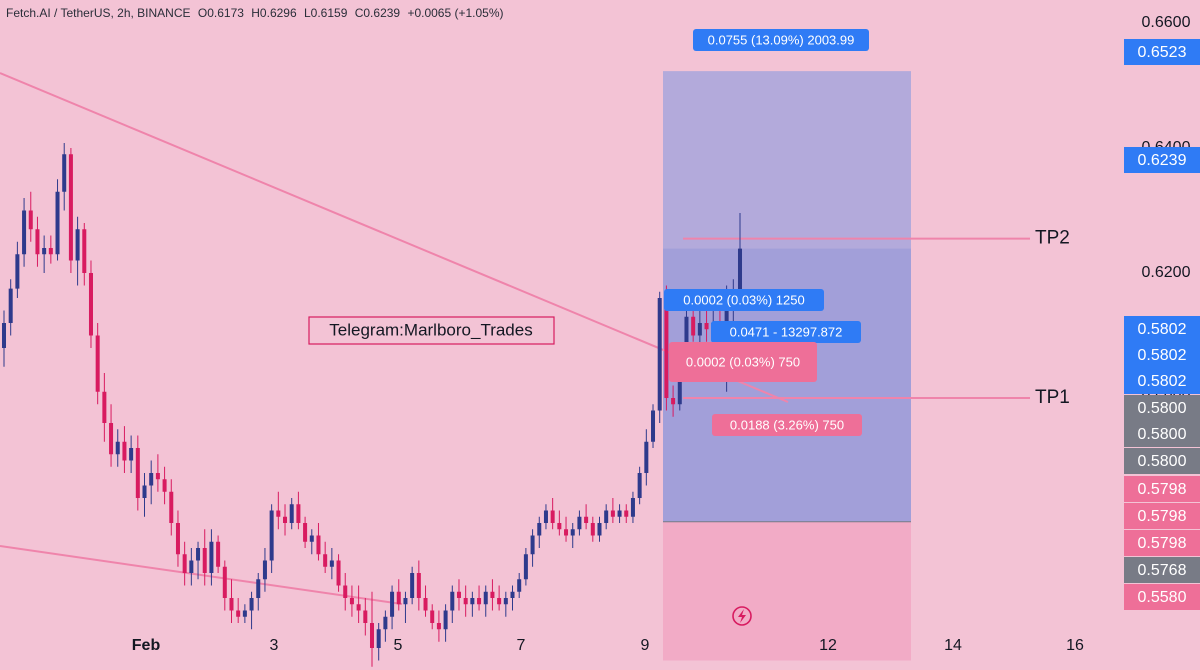  I want to click on lower-trendline, so click(201, 575).